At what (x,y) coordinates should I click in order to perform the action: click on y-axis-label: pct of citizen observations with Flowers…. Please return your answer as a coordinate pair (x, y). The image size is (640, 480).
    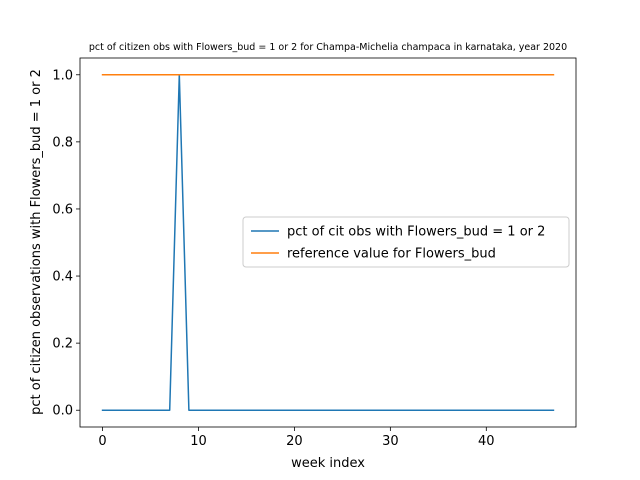
    Looking at the image, I should click on (36, 242).